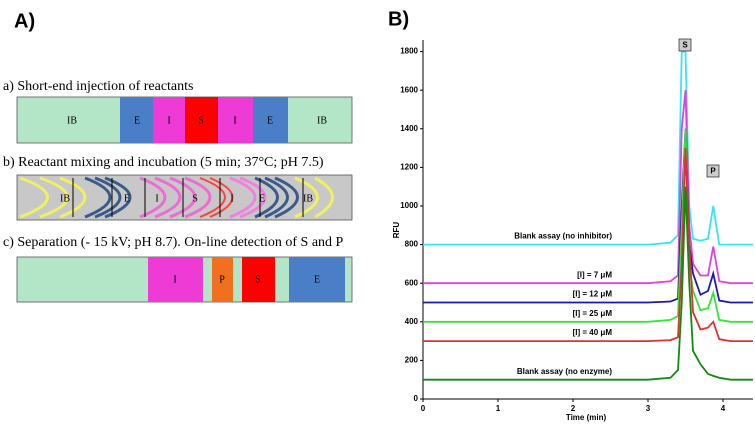 This screenshot has height=424, width=755. I want to click on y-tick-label: 1800, so click(409, 51).